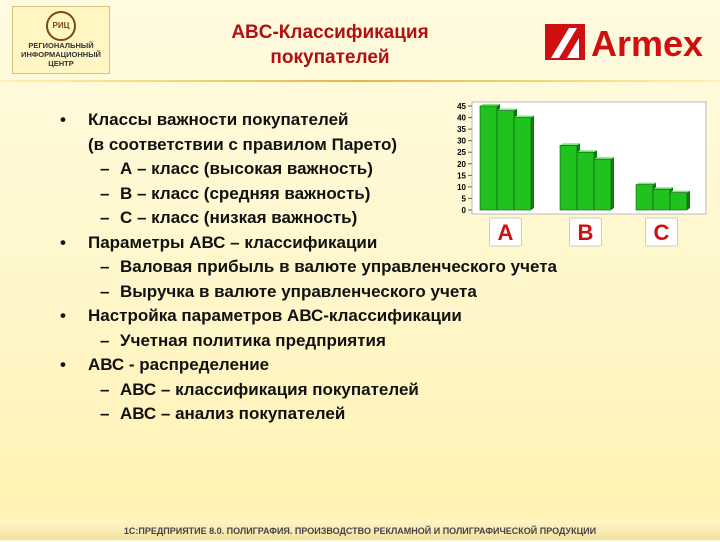 The image size is (720, 542). What do you see at coordinates (330, 45) in the screenshot?
I see `slide-title: ABC-Классификация покупателей` at bounding box center [330, 45].